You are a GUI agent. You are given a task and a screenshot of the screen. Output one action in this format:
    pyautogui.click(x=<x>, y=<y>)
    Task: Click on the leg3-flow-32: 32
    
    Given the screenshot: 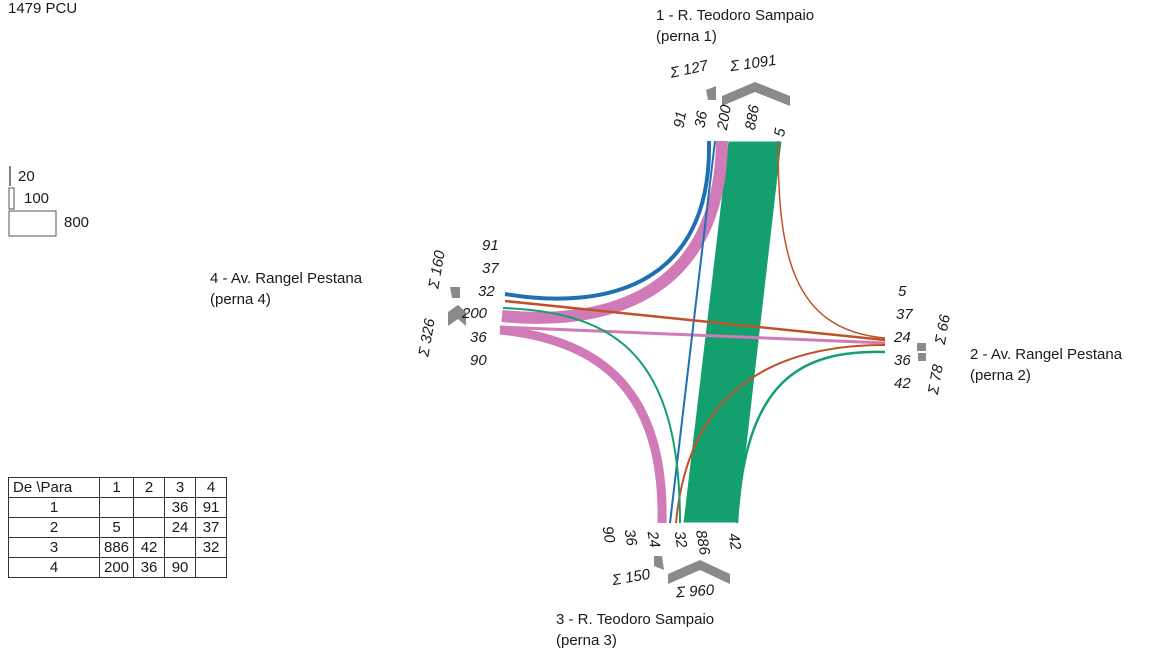 What is the action you would take?
    pyautogui.click(x=680, y=539)
    